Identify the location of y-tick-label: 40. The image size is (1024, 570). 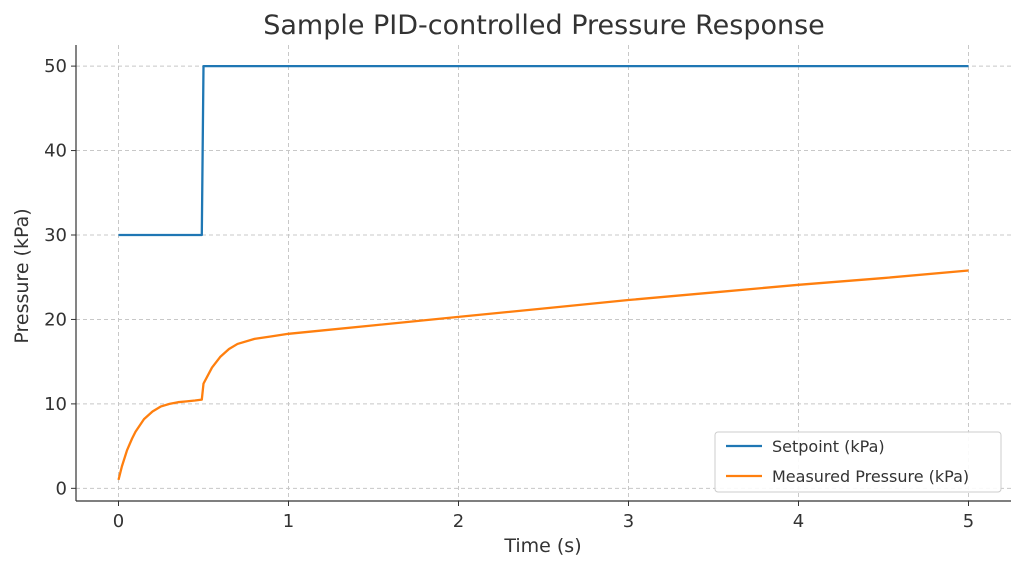
(55, 151).